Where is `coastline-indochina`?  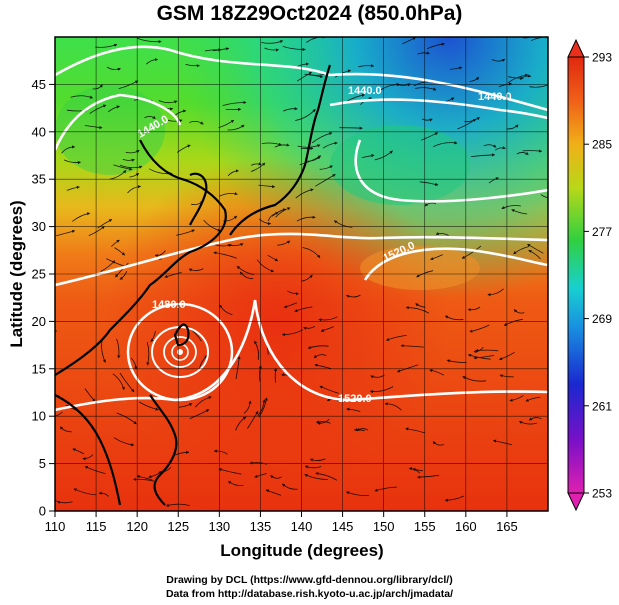 coastline-indochina is located at coordinates (88, 450).